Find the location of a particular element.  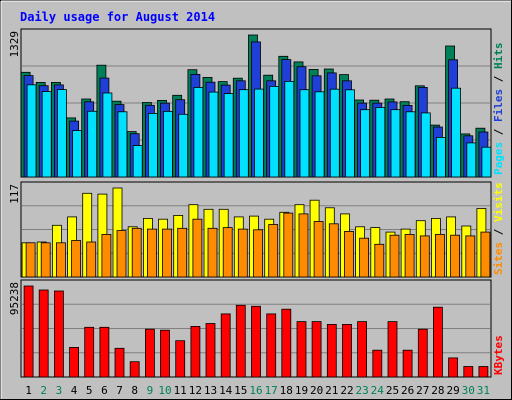

x-label-day-12: 12 is located at coordinates (195, 390).